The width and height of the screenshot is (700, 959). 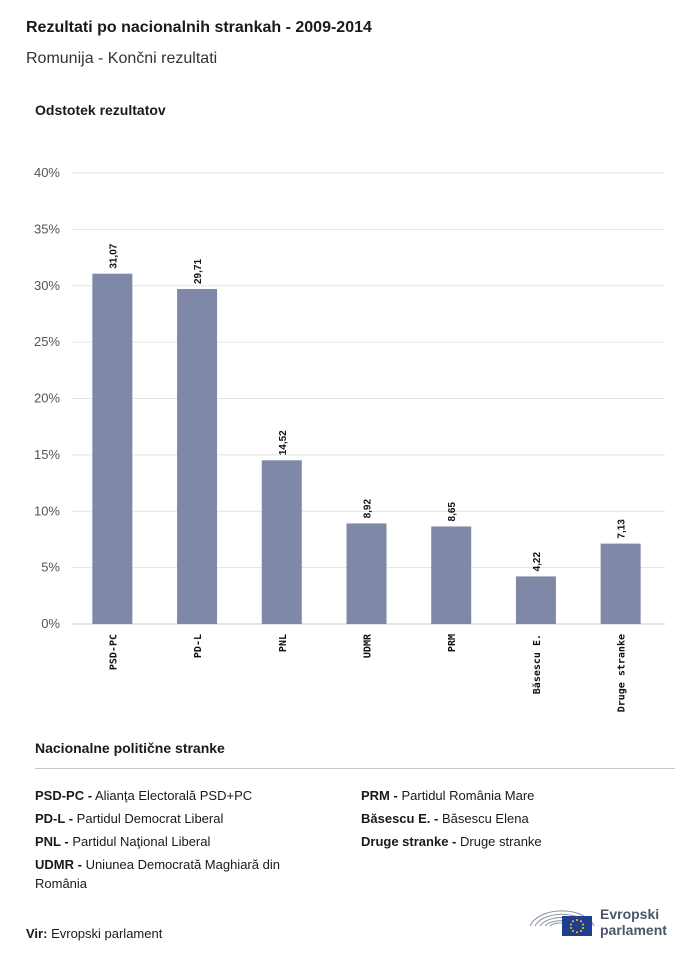 What do you see at coordinates (123, 841) in the screenshot?
I see `legend-item-pnl: PNL - Partidul Naţional Liberal` at bounding box center [123, 841].